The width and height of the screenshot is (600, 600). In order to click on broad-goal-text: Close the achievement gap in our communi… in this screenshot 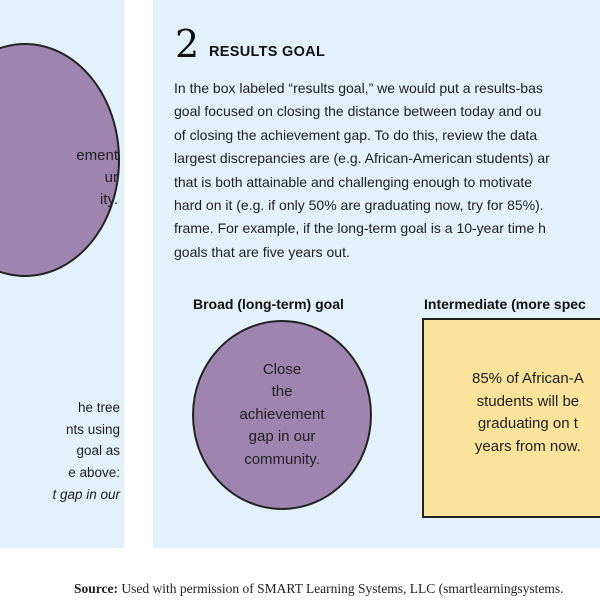, I will do `click(282, 414)`.